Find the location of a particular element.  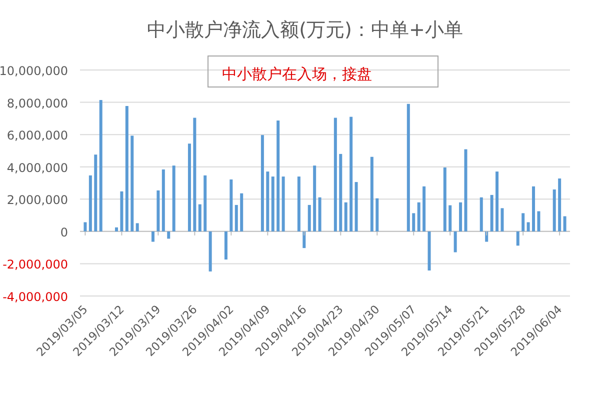

y-tick-label: 2,000,000 is located at coordinates (37, 200).